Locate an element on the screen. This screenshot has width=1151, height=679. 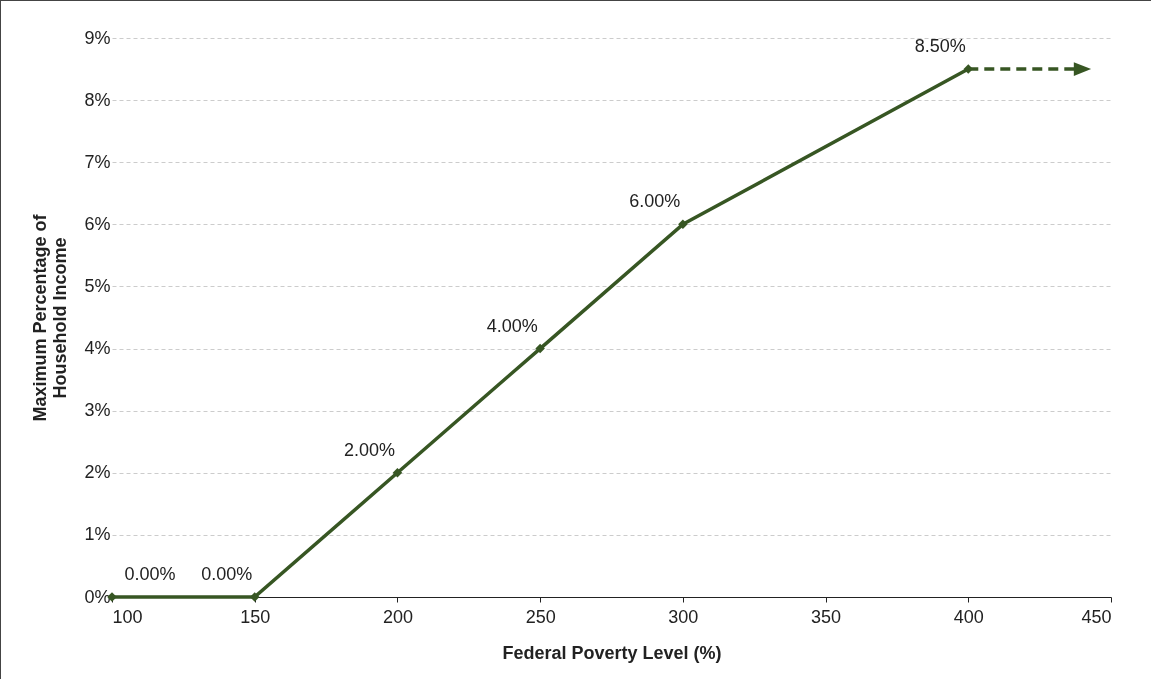
y-tick-label: 2% is located at coordinates (97, 472).